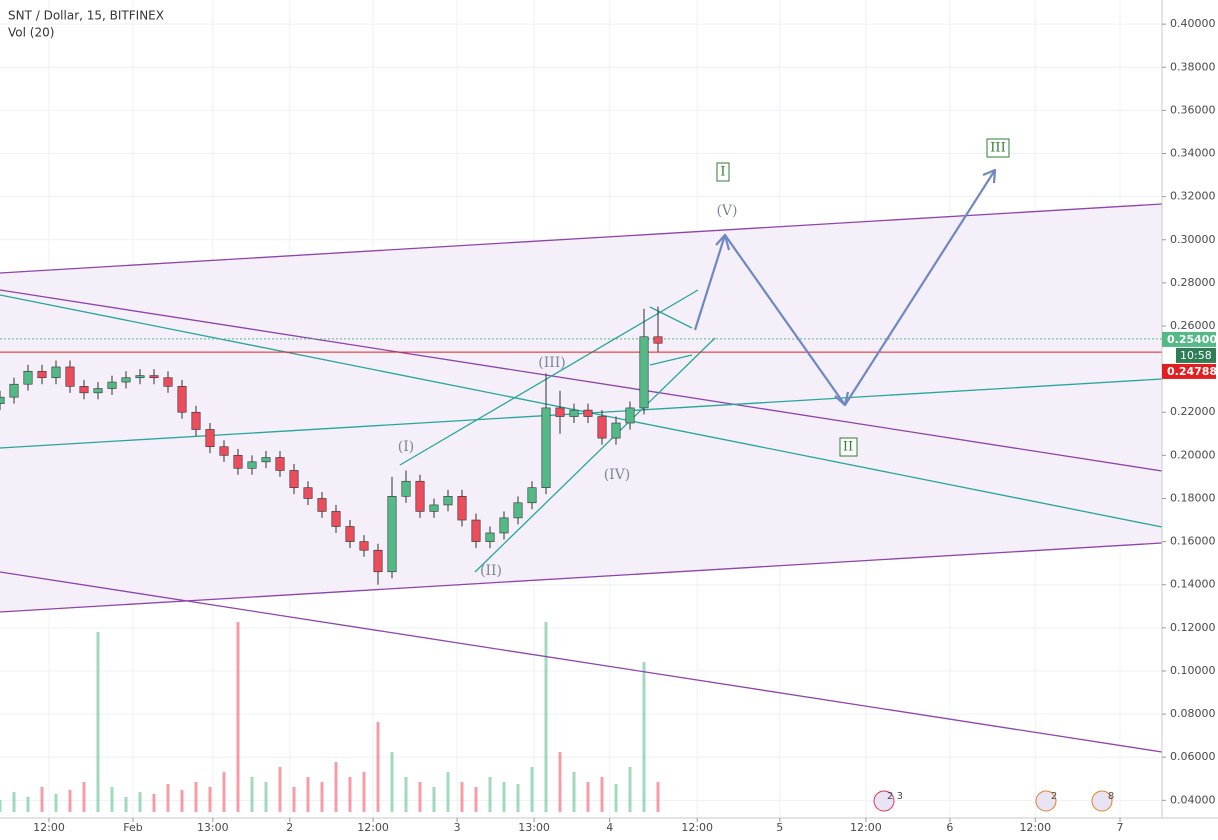 This screenshot has width=1218, height=840. I want to click on event-label: 2, so click(1054, 796).